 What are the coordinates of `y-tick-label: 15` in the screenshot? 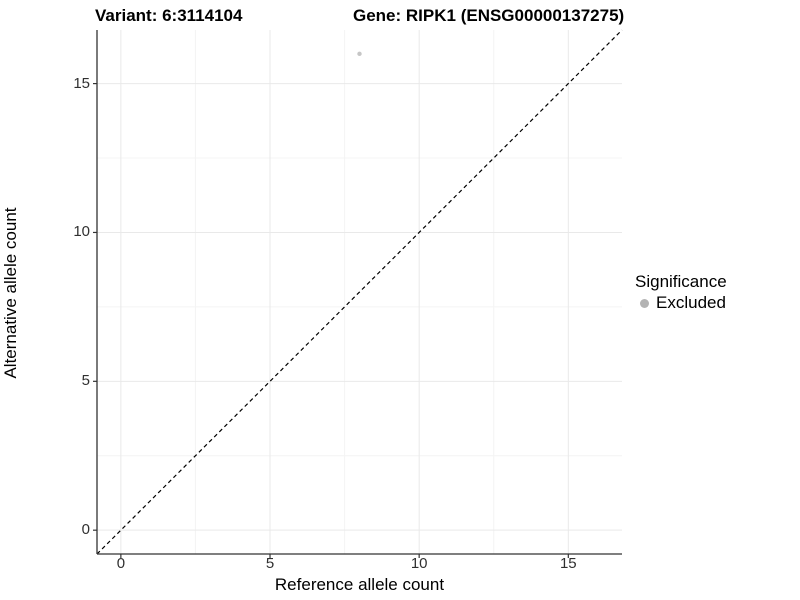 It's located at (81, 83).